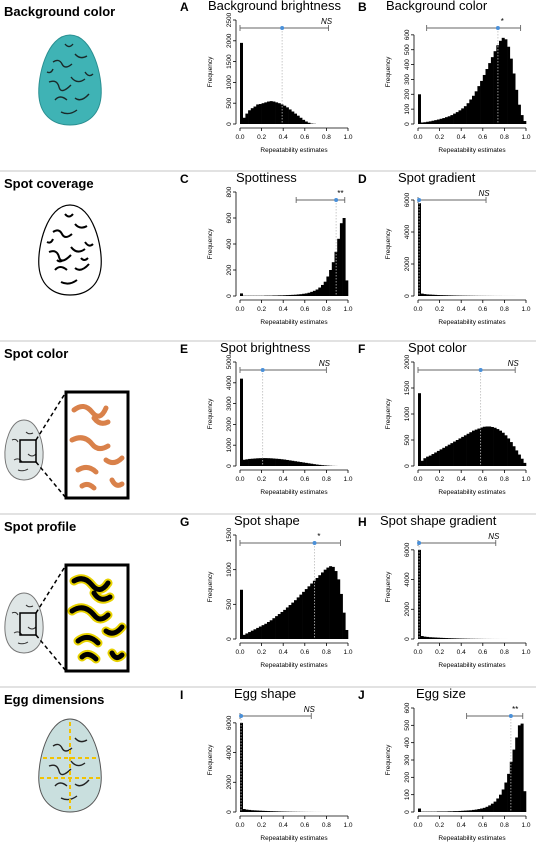  What do you see at coordinates (229, 403) in the screenshot?
I see `y-tick-label: 3000` at bounding box center [229, 403].